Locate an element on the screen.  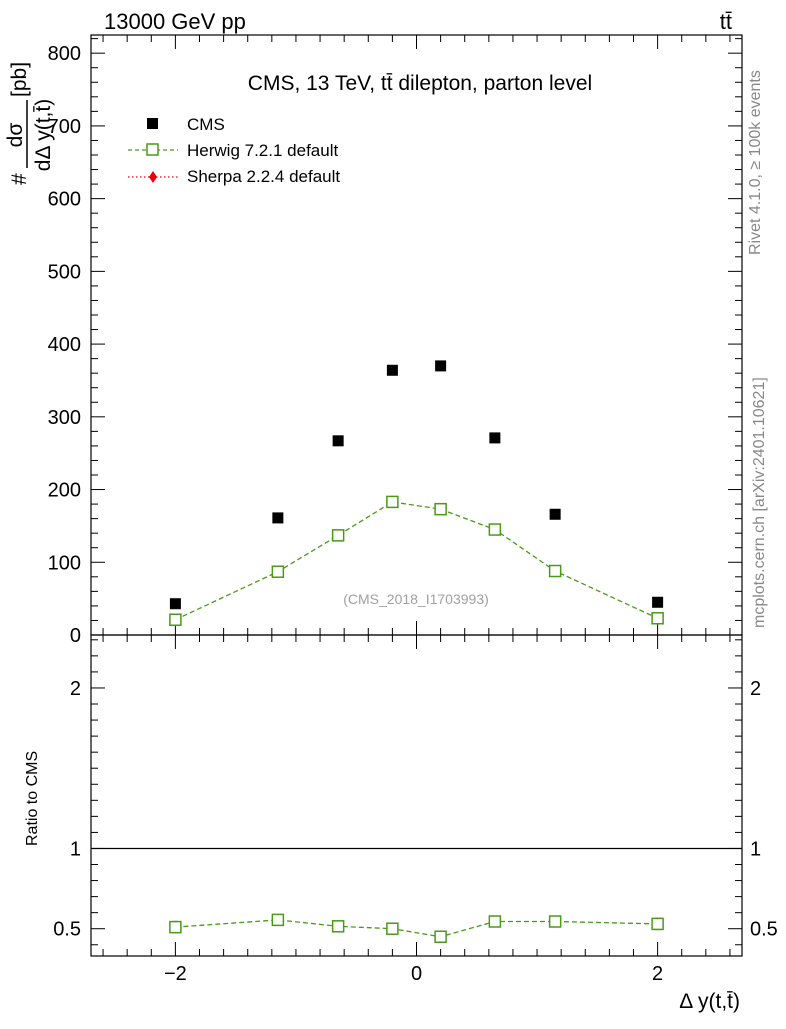
legend-sherpa-marker is located at coordinates (153, 177).